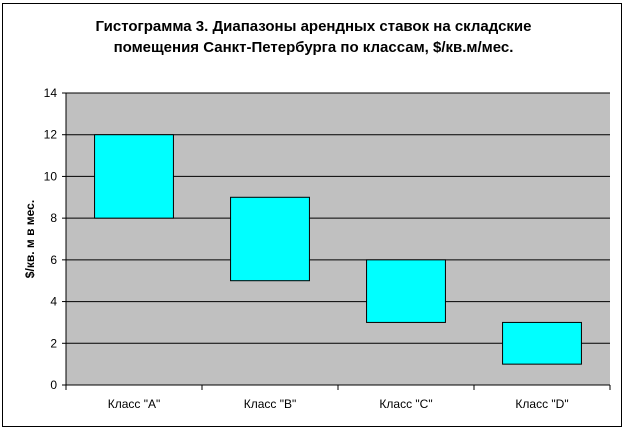 This screenshot has height=432, width=627. Describe the element at coordinates (338, 404) in the screenshot. I see `x-tick-labels: Класс "A" Класс "B" Класс "C" Класс "D"` at that location.